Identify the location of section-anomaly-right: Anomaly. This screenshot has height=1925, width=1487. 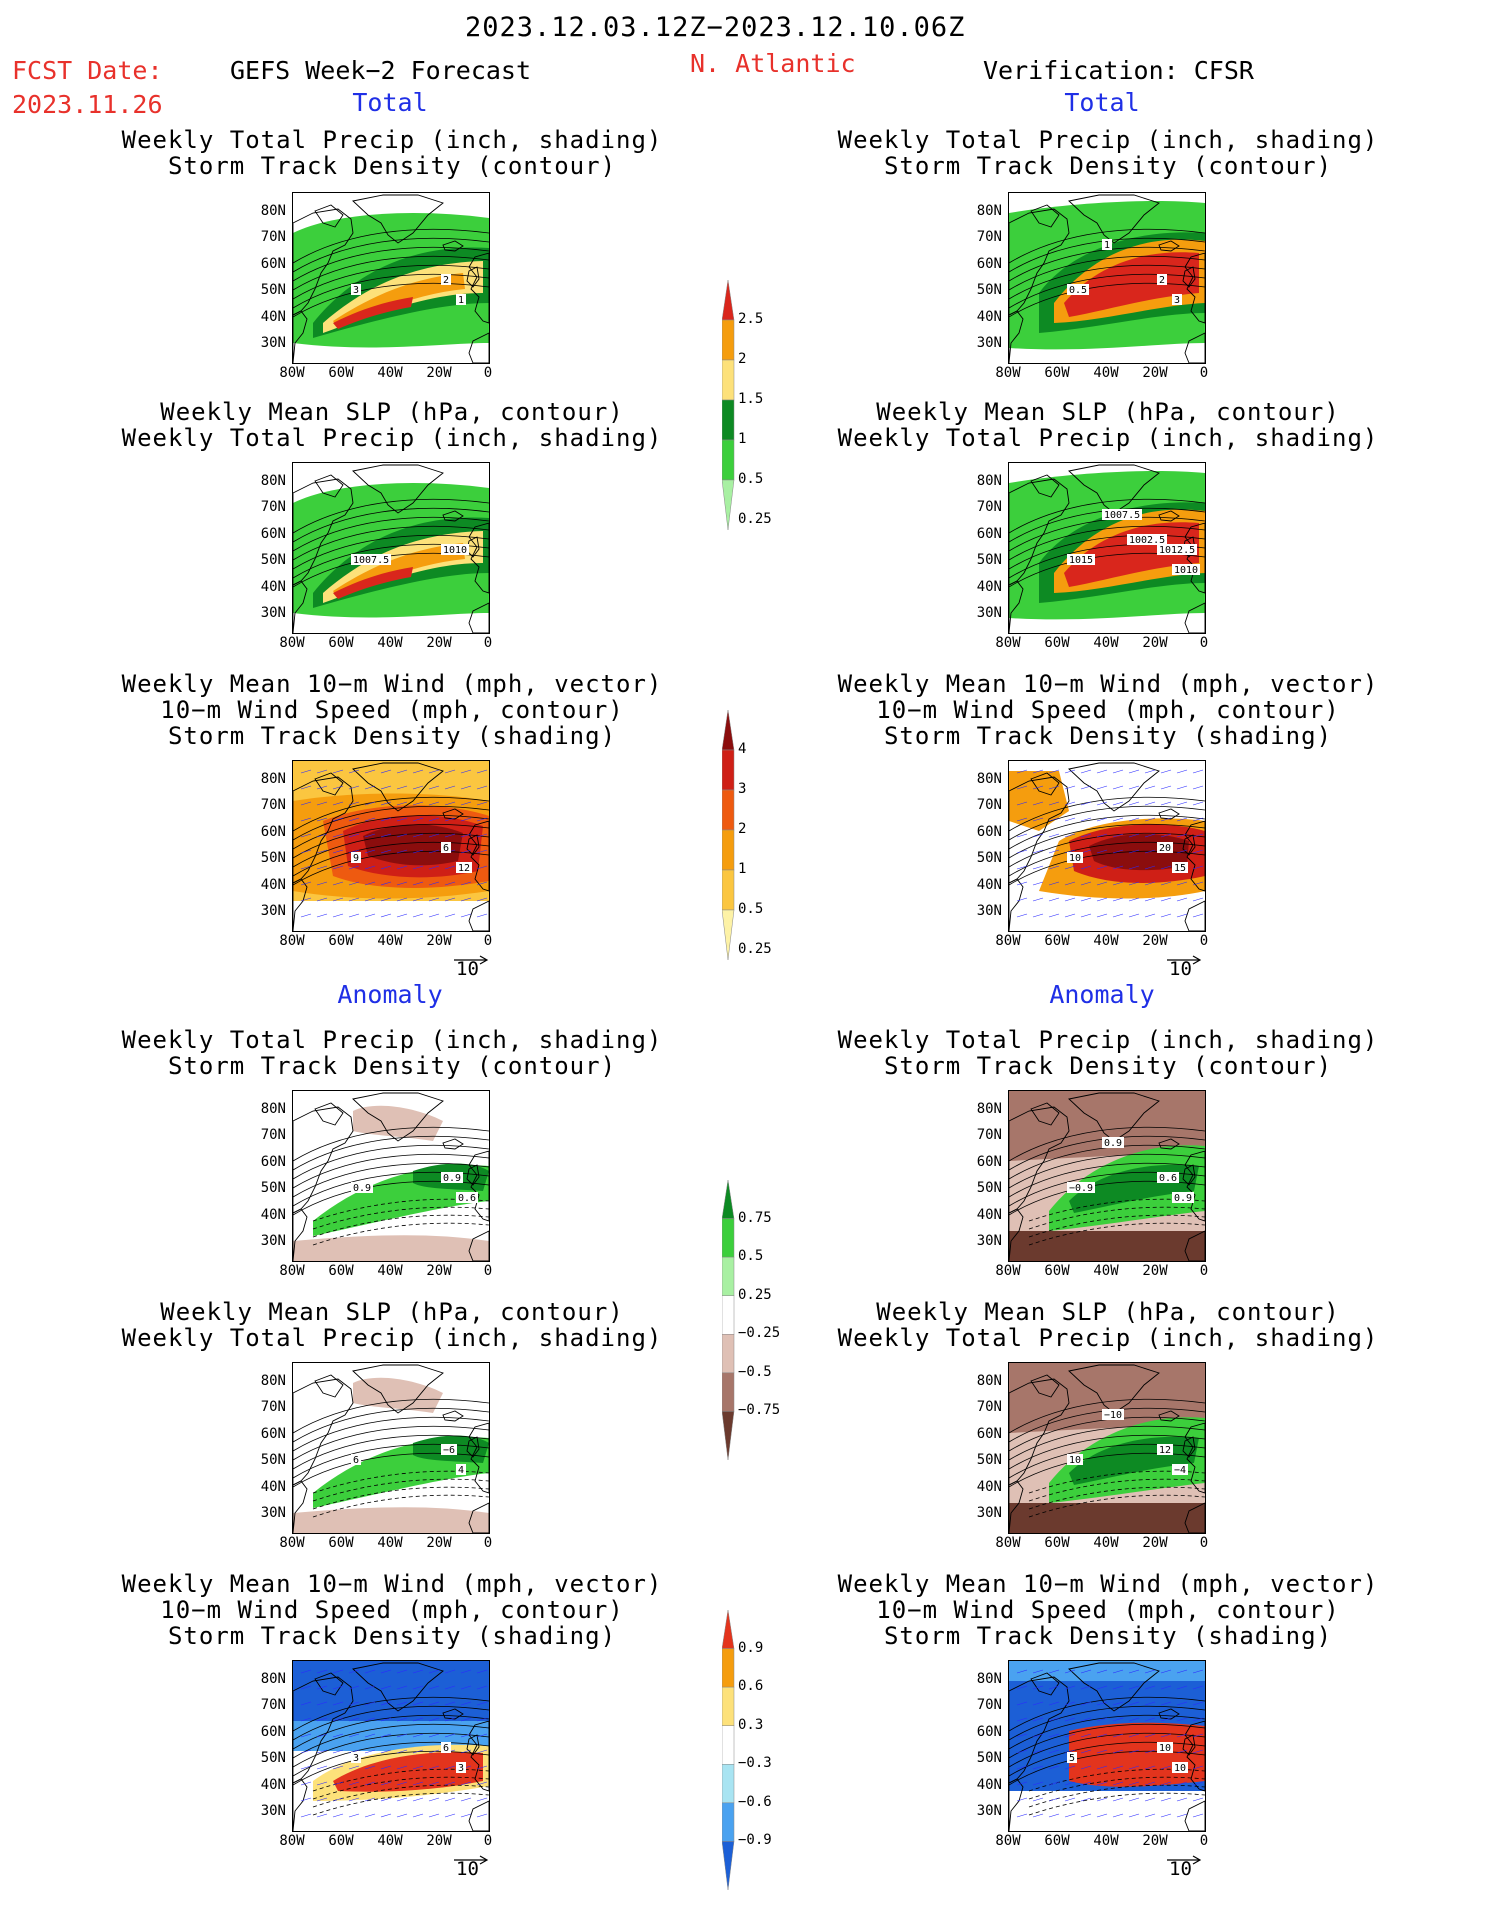
(1102, 994).